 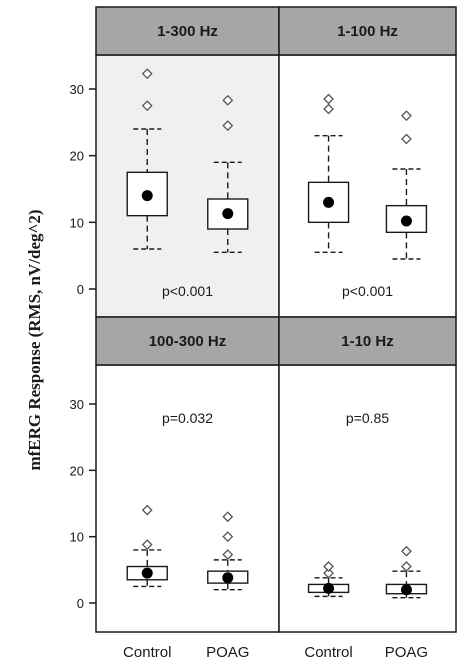 I want to click on panel-title: 100-300 Hz, so click(x=188, y=341).